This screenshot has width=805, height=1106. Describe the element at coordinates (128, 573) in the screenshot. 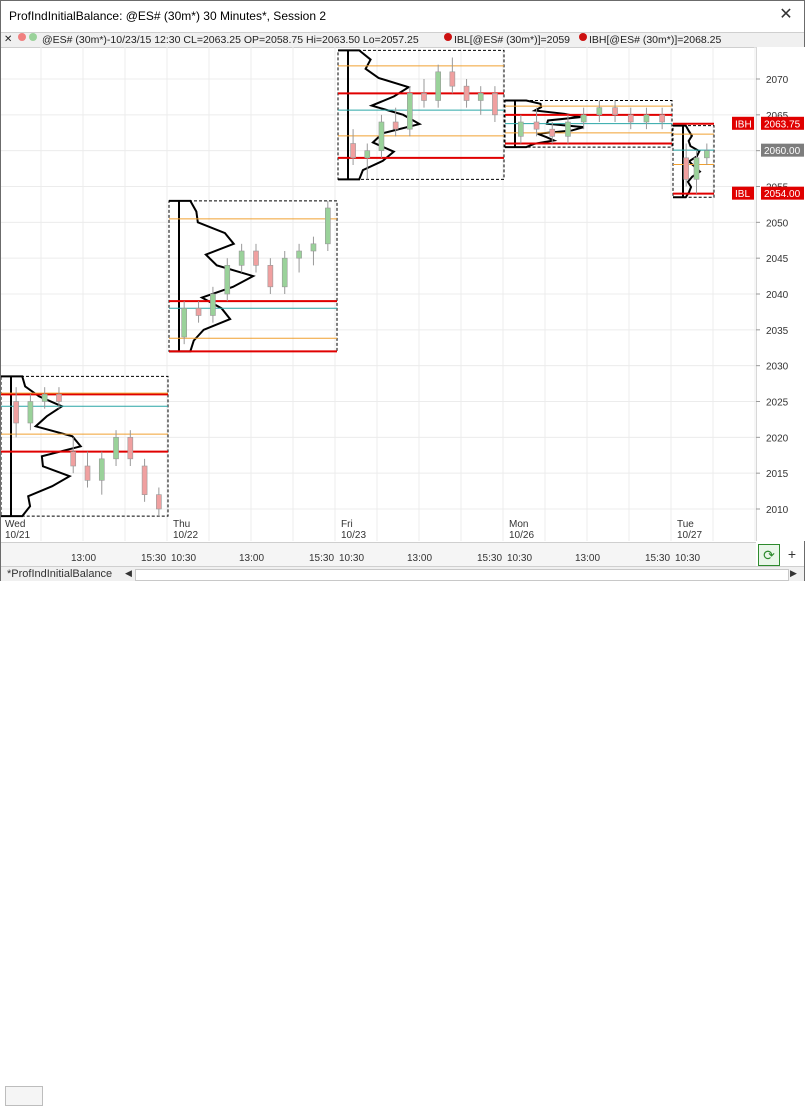

I see `scroll-left-icon: ◀` at that location.